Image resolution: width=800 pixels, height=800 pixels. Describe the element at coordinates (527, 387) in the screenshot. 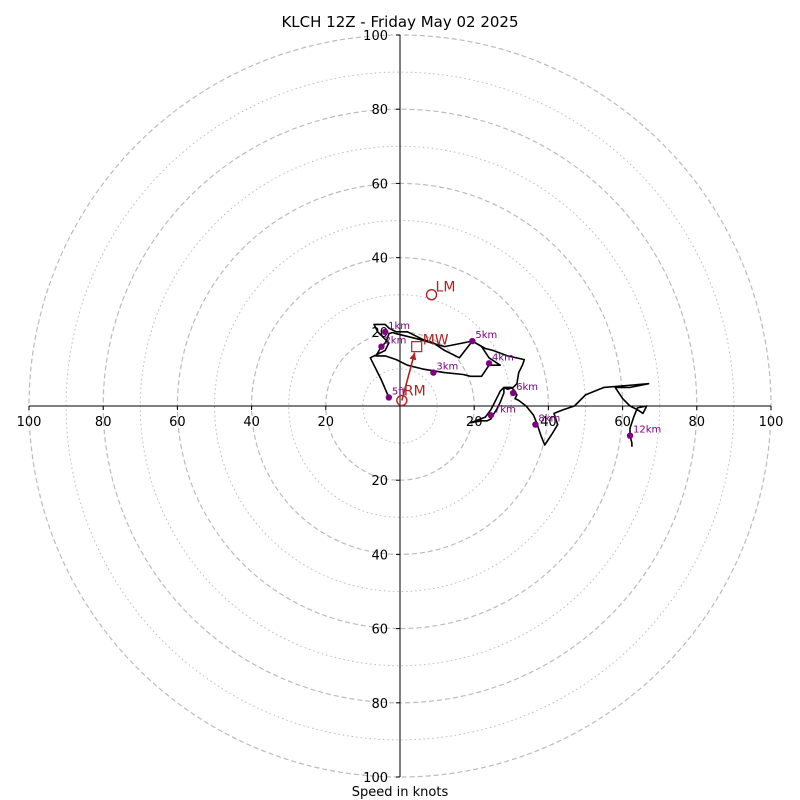

I see `height-label-6km: 6km` at that location.